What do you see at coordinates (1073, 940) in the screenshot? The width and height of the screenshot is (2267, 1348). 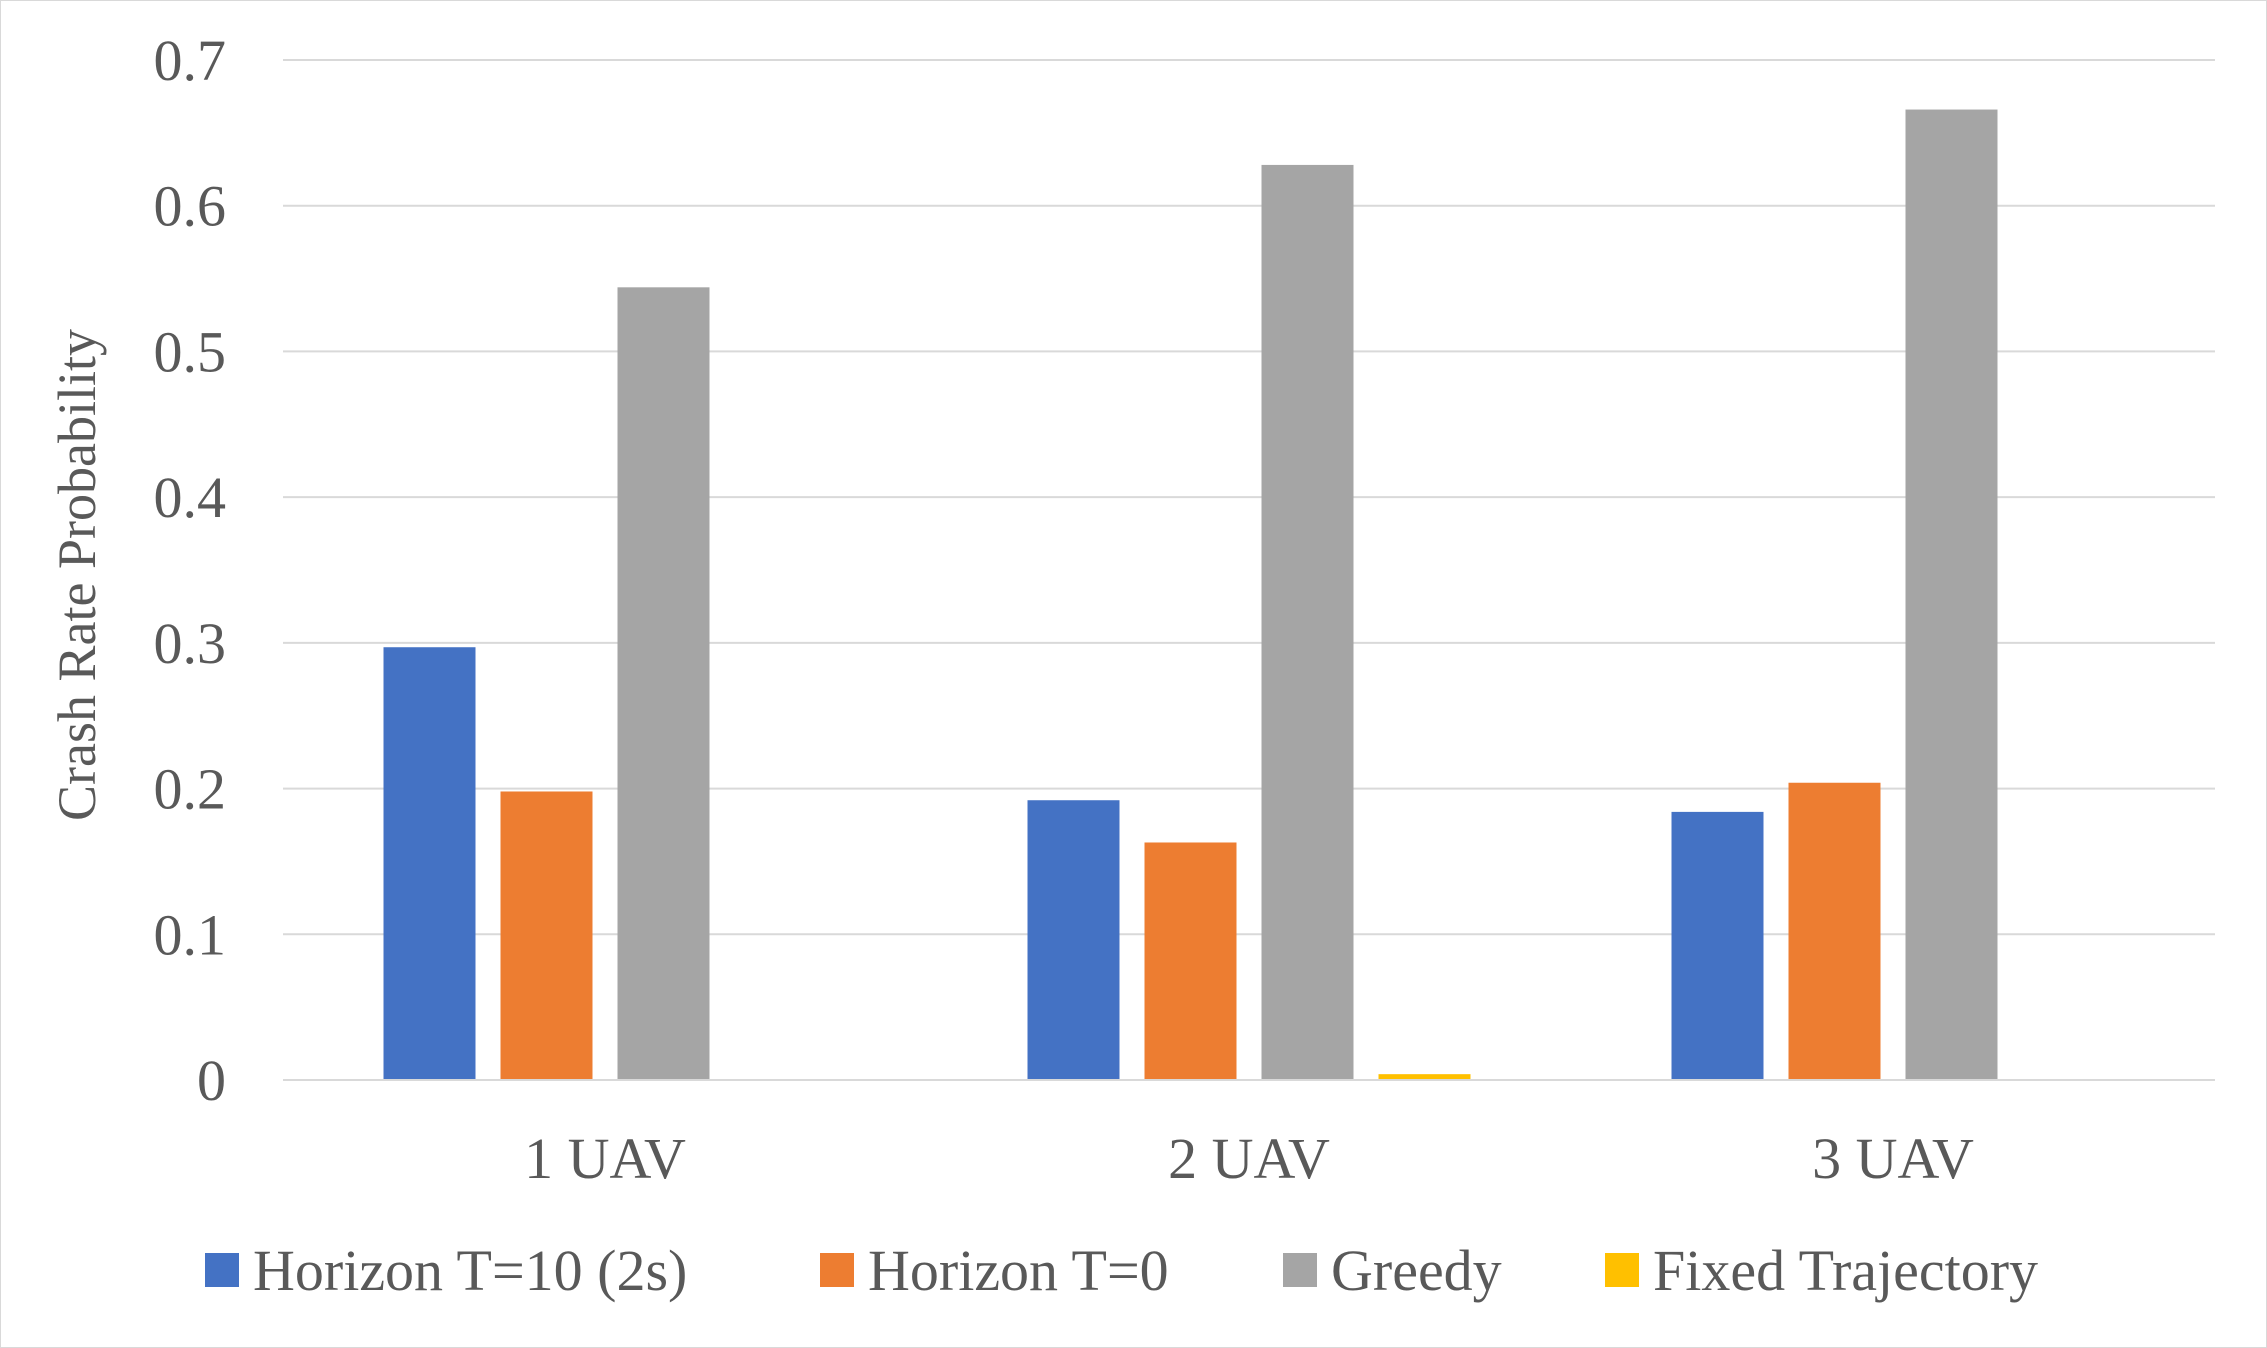 I see `bar-horizon-t-10-2s--2` at bounding box center [1073, 940].